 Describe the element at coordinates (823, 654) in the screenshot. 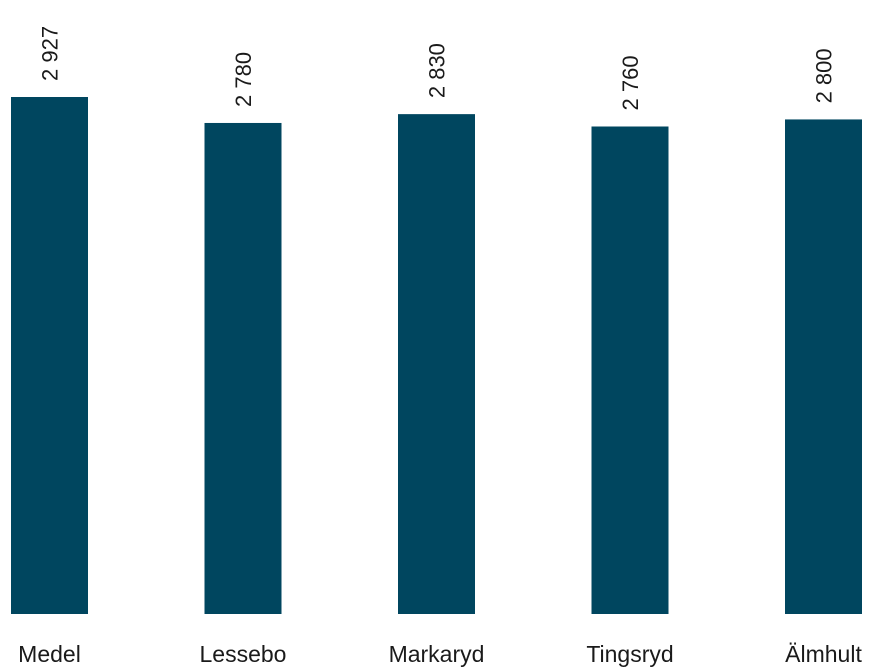

I see `category-label: Älmhult` at that location.